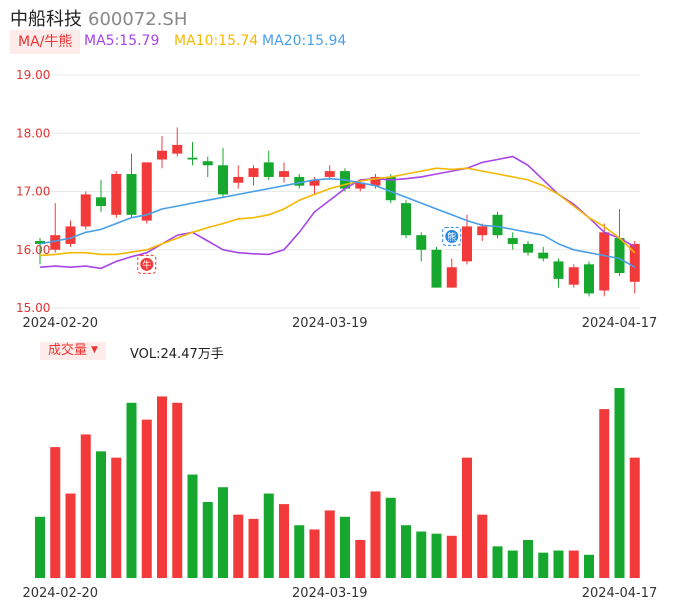  I want to click on ma10-line, so click(337, 212).